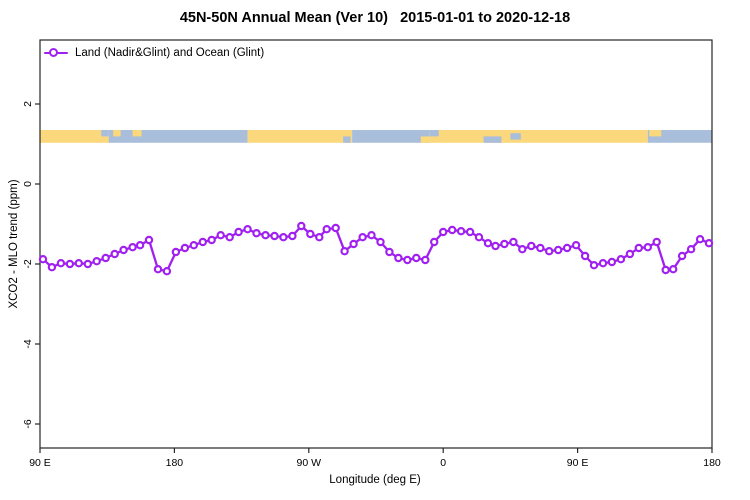  What do you see at coordinates (376, 248) in the screenshot?
I see `trend-line` at bounding box center [376, 248].